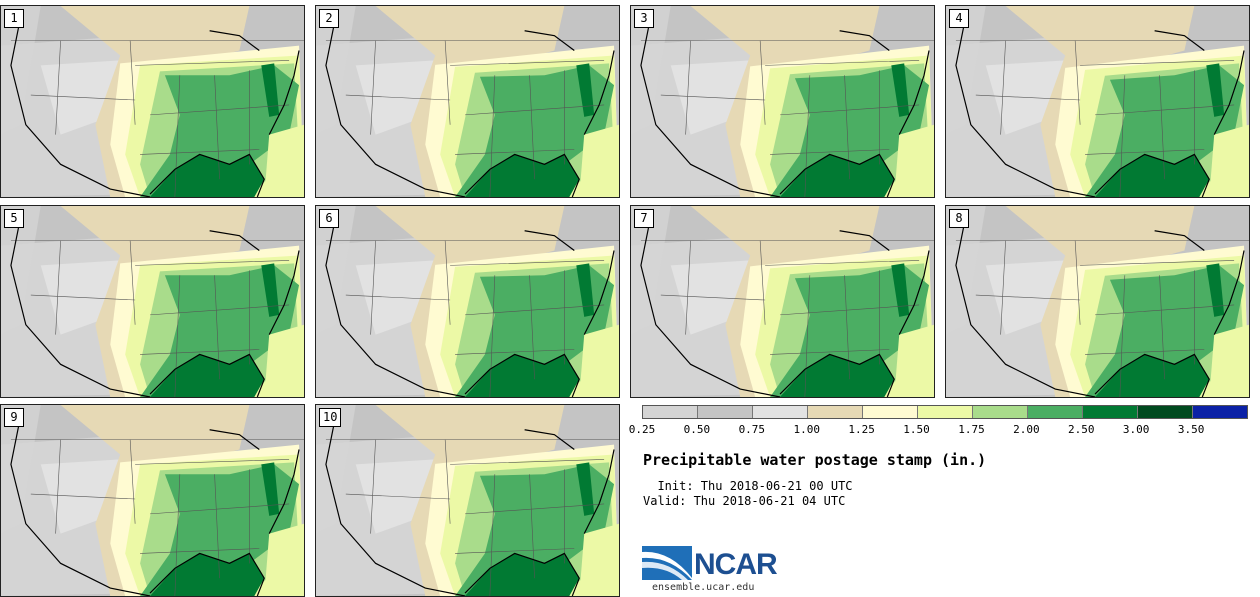 The width and height of the screenshot is (1260, 597). What do you see at coordinates (748, 486) in the screenshot?
I see `init-time: Init: Thu 2018-06-21 00 UTC` at bounding box center [748, 486].